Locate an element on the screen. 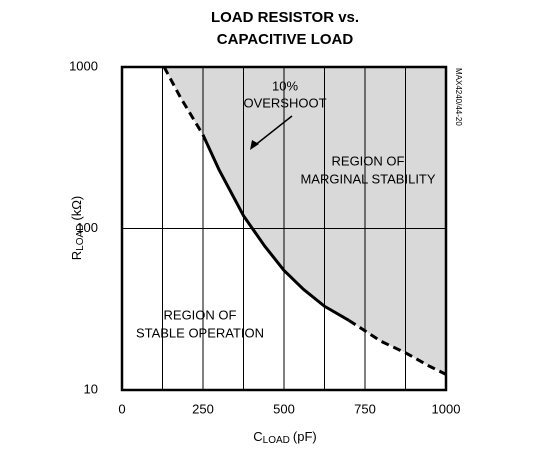 The image size is (533, 454). y-tick-label: 1000 is located at coordinates (83, 65).